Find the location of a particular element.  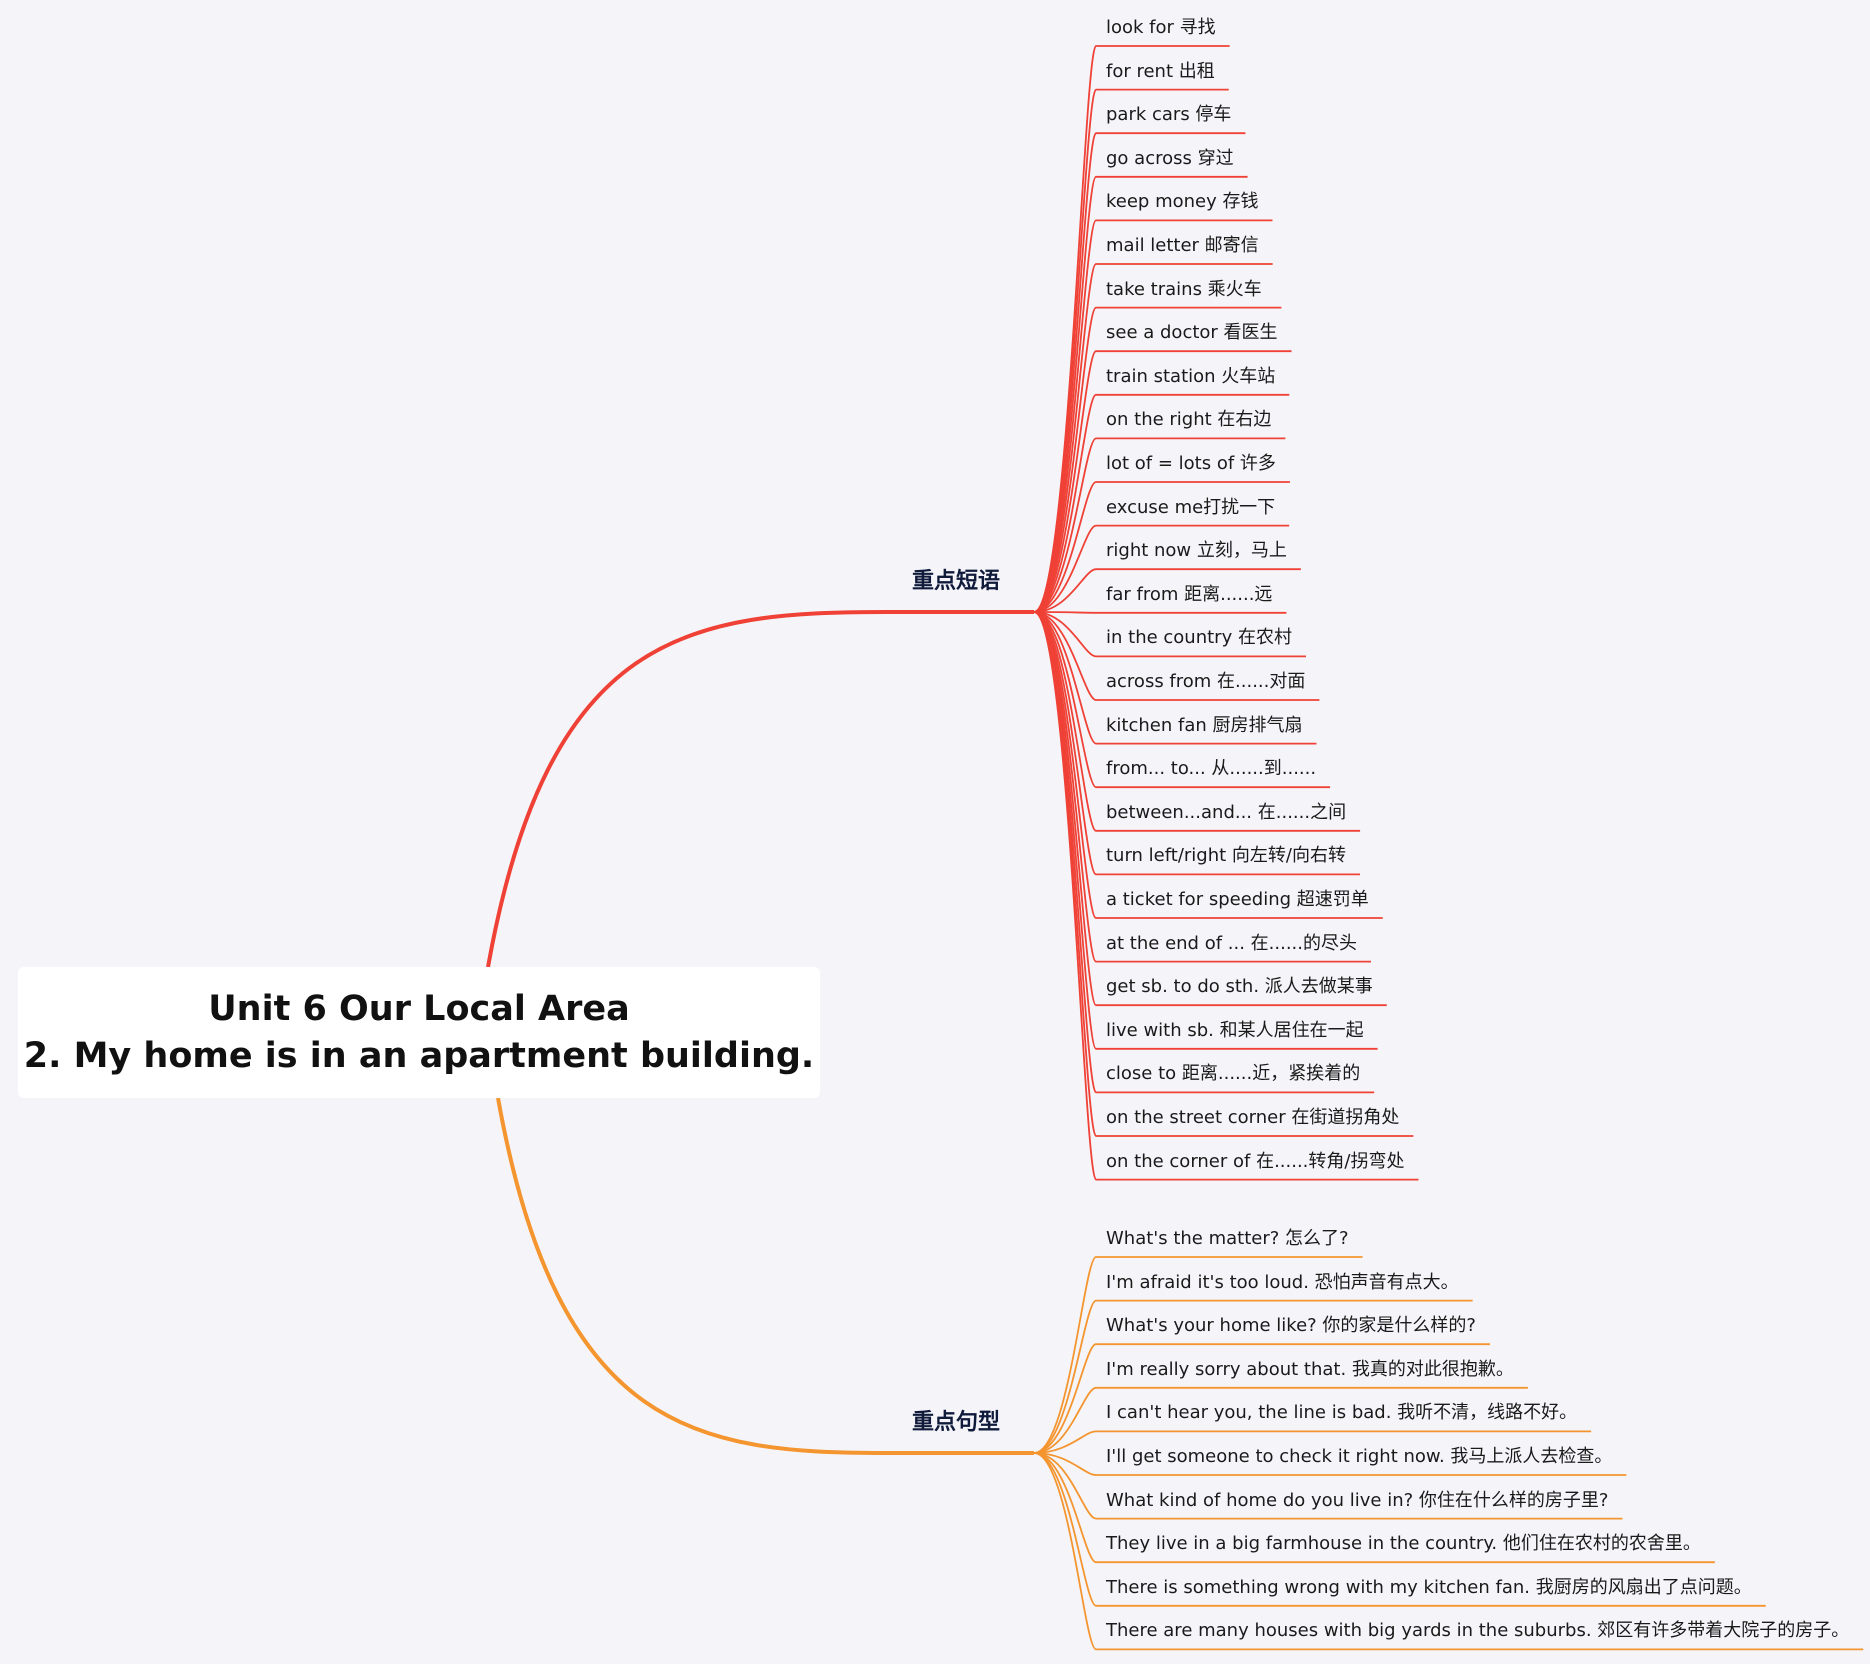

phrase-item: keep money 存钱 is located at coordinates (1182, 202).